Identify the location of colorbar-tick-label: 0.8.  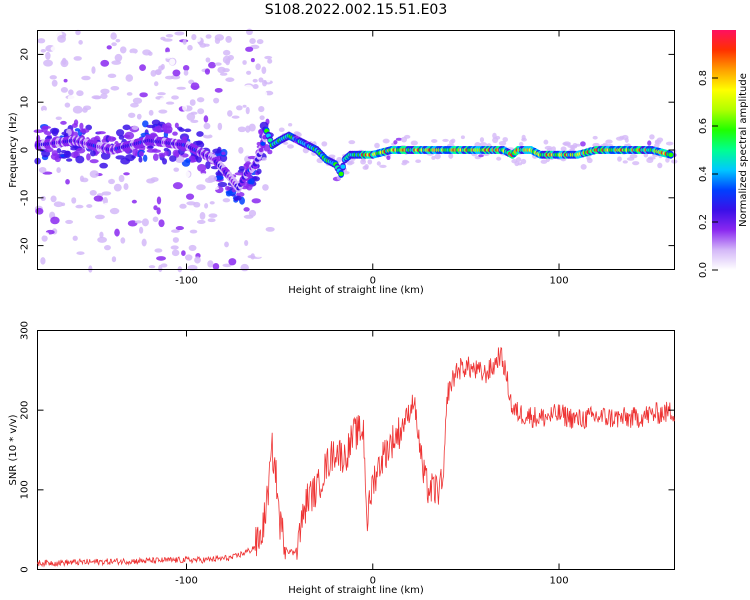
(703, 78).